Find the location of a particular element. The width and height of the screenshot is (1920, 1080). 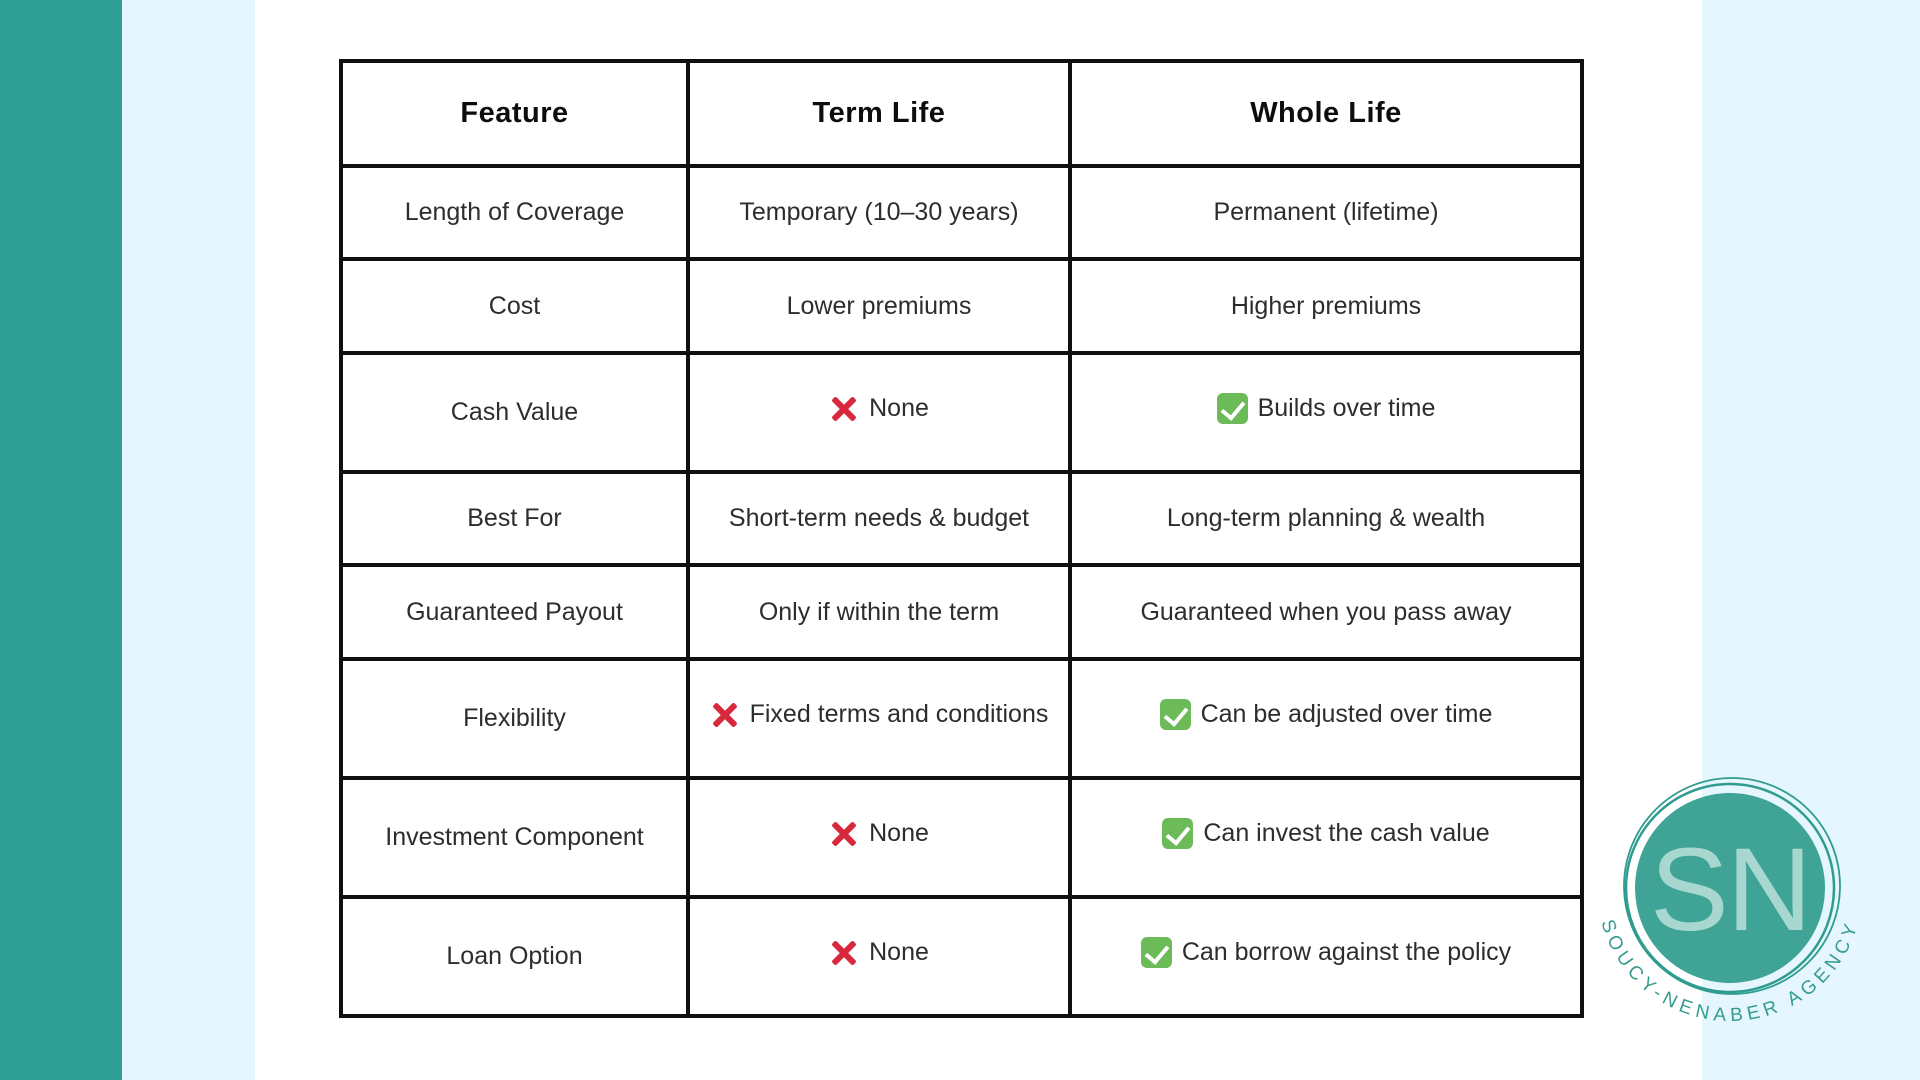

logo-monogram: SN is located at coordinates (1730, 890).